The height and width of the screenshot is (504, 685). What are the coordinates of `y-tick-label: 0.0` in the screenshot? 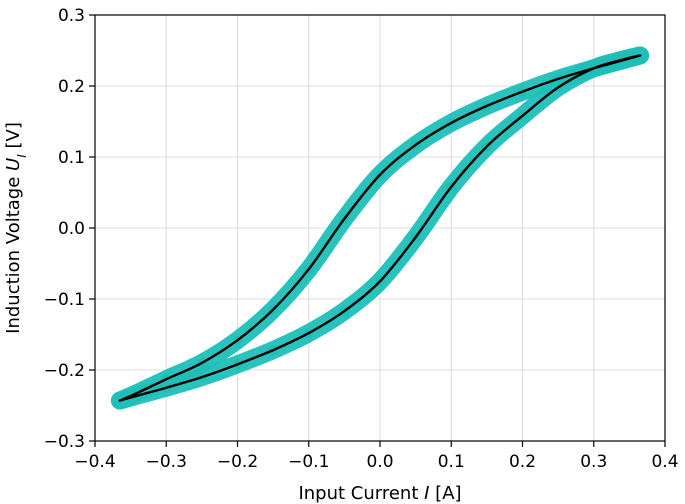 It's located at (71, 229).